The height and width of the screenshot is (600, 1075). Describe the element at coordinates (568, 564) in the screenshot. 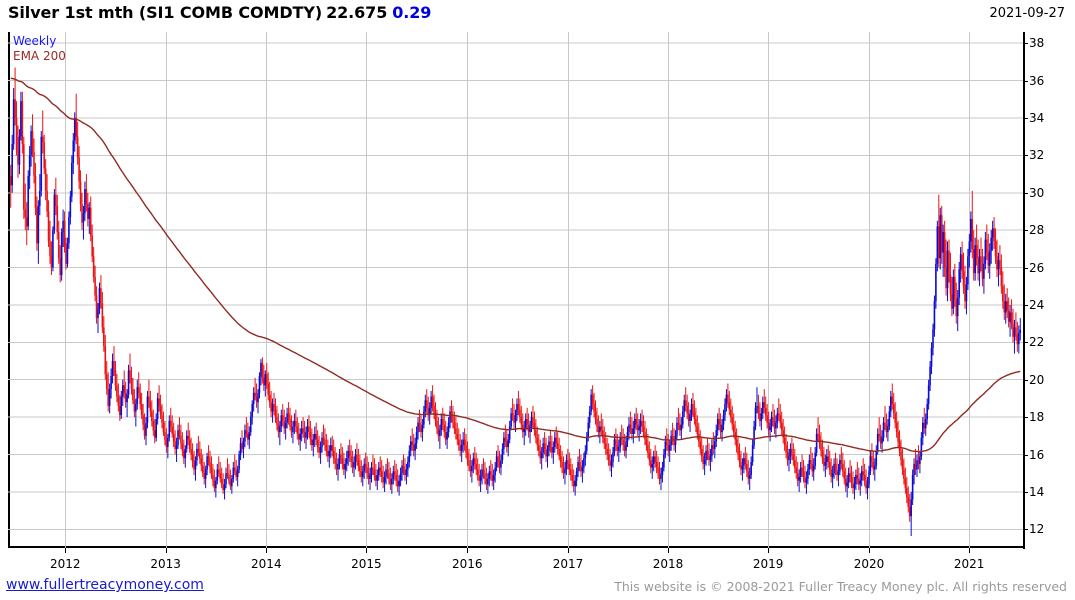

I see `x-axis-tick-label: 2017` at that location.